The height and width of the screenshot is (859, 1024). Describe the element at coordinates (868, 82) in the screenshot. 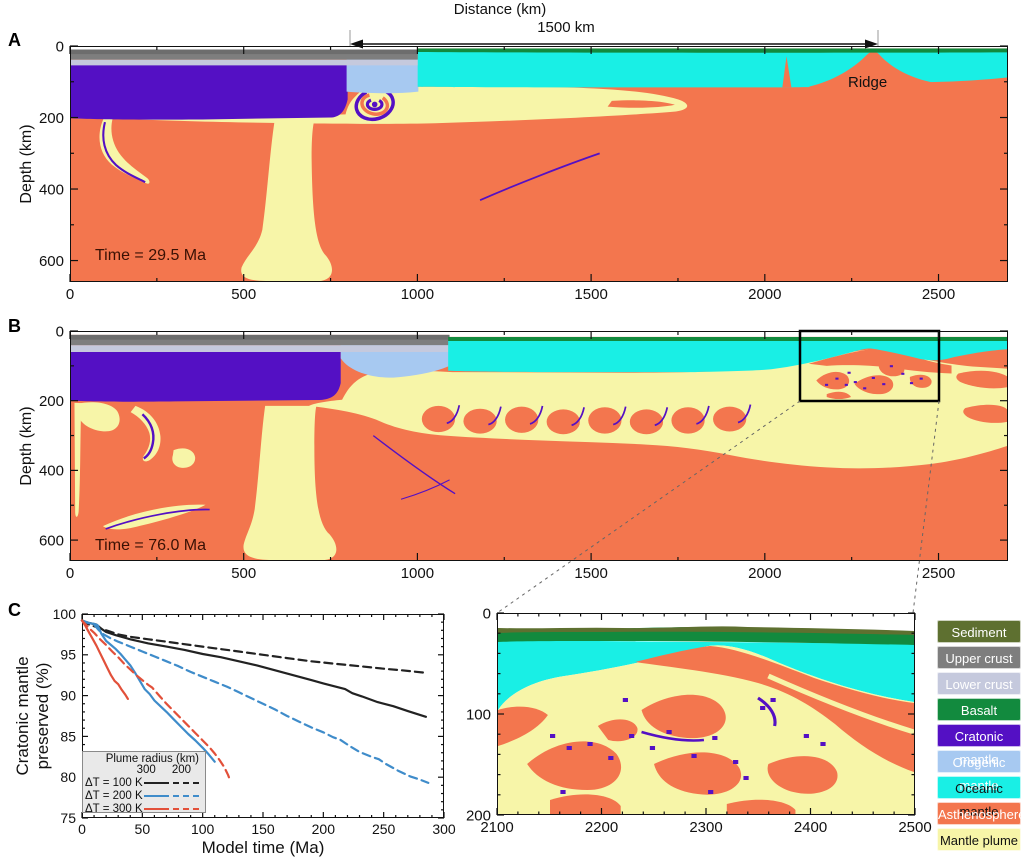

I see `ridge-label: Ridge` at that location.